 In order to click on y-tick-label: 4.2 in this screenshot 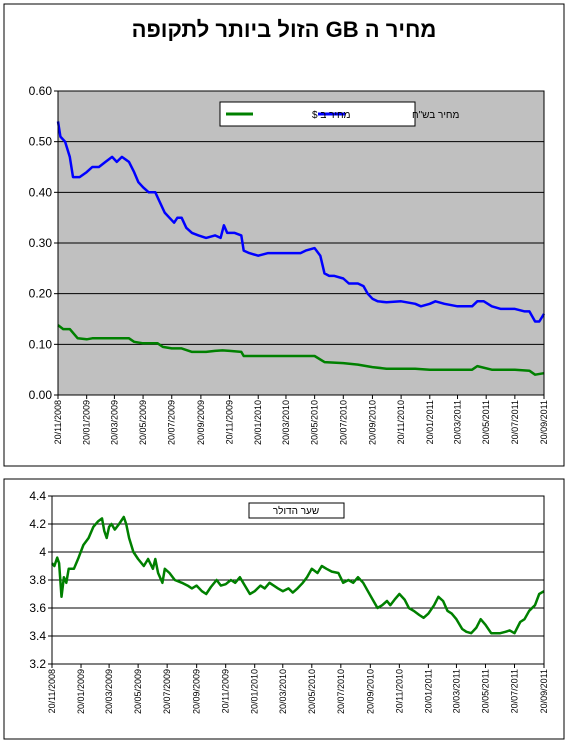, I will do `click(37, 524)`.